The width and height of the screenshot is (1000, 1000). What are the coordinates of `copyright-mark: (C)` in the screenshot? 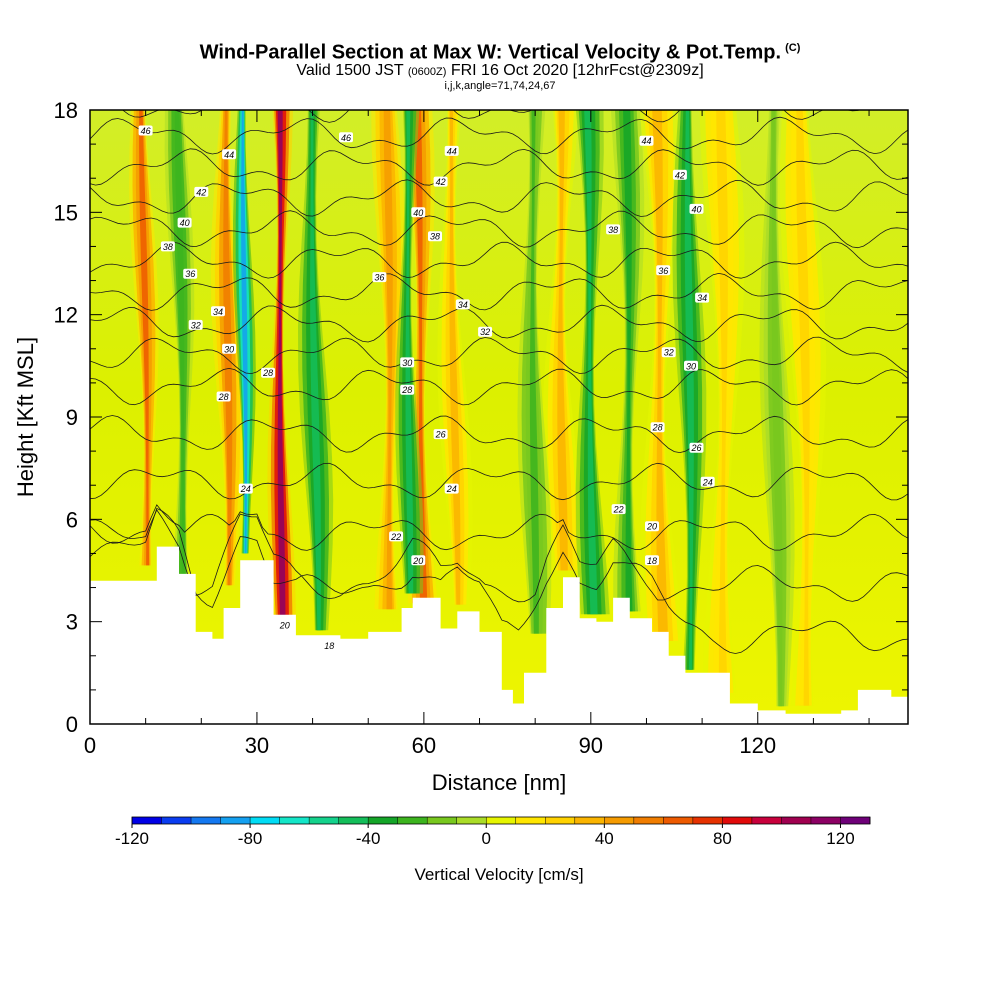 It's located at (793, 48).